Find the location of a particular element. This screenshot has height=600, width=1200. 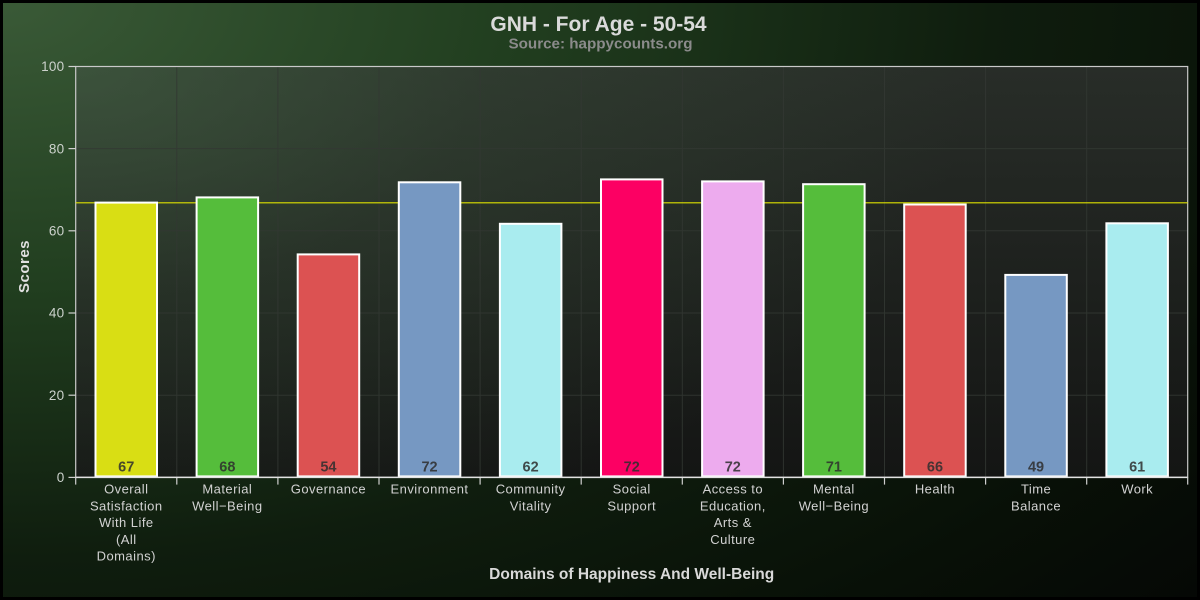

svg-text: Support is located at coordinates (631, 505).